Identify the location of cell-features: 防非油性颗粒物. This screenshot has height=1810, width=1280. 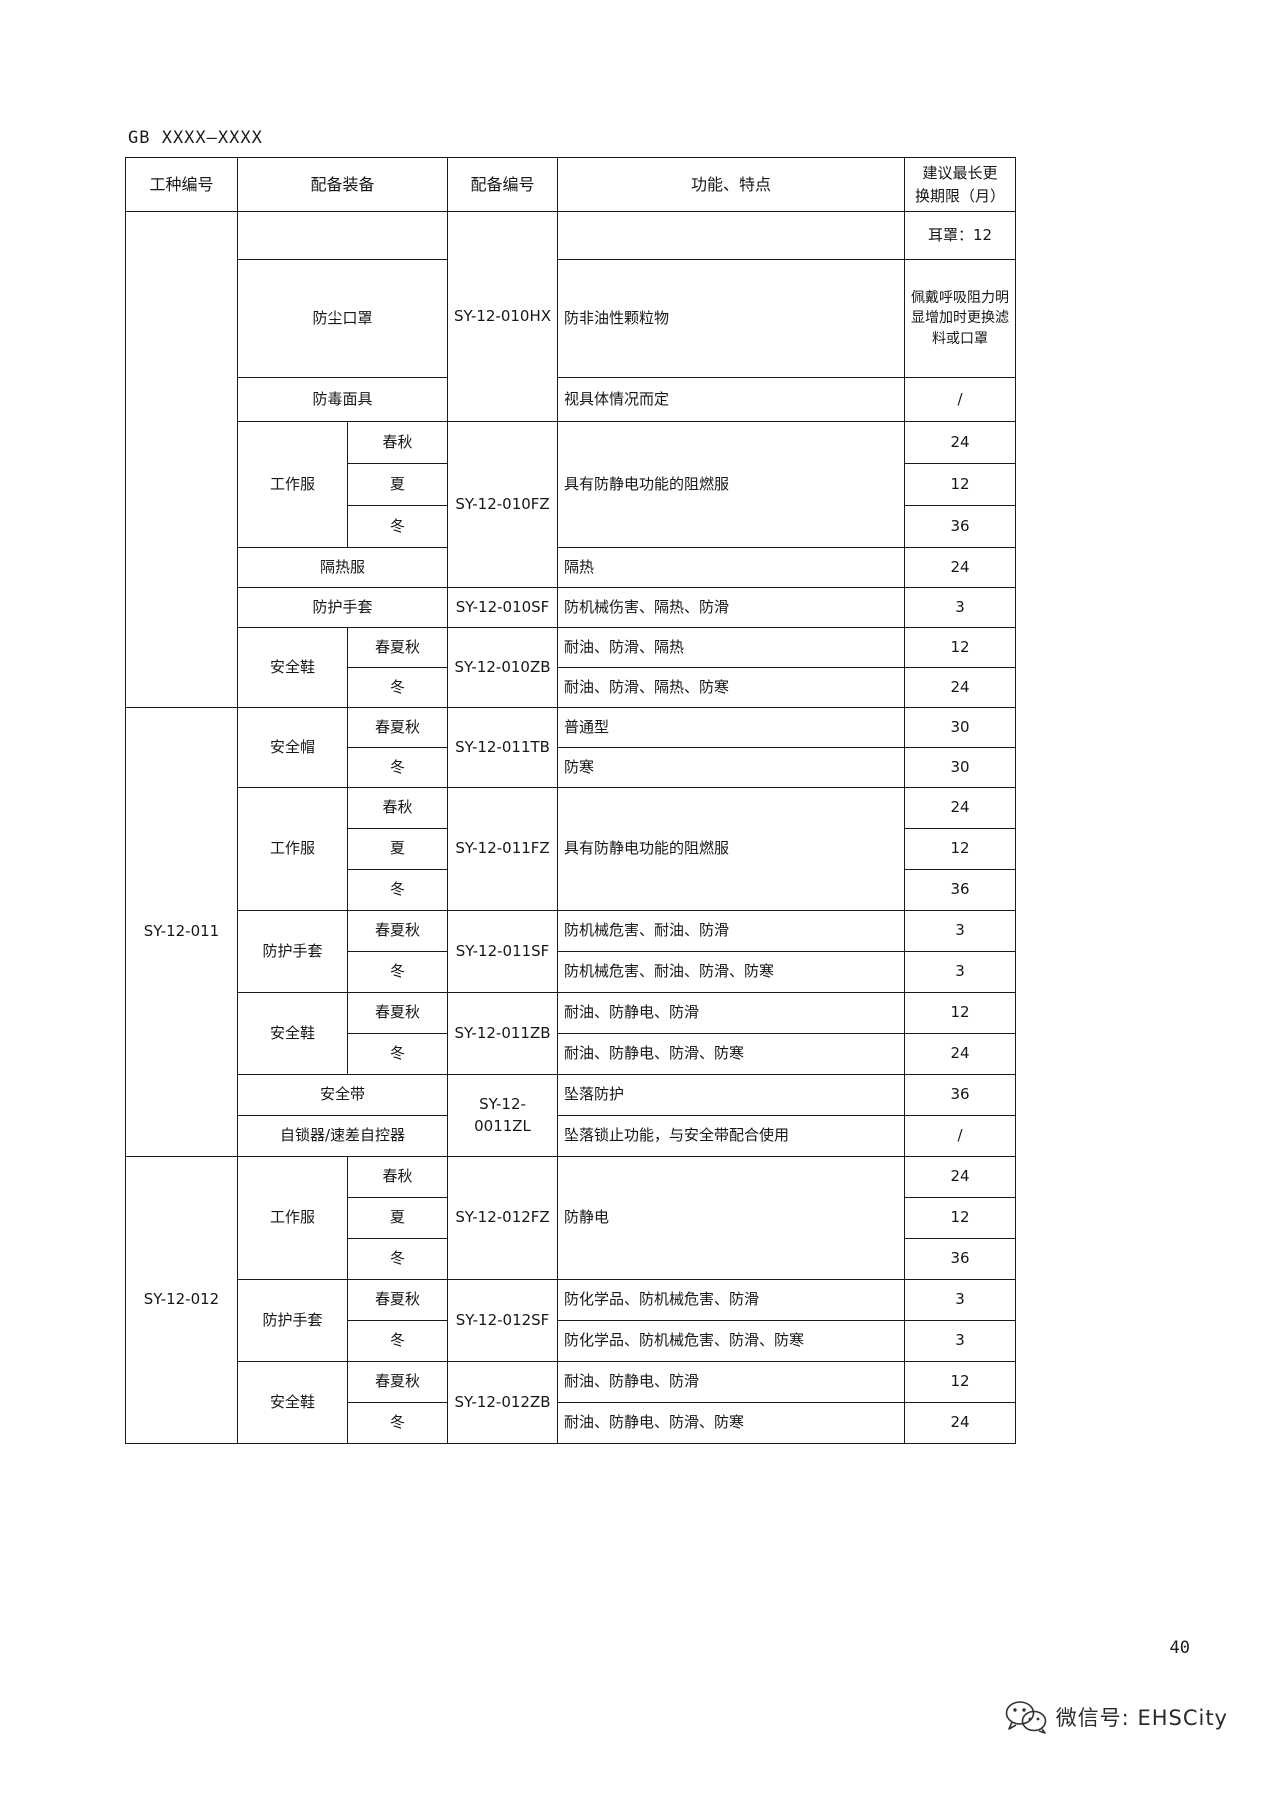
(731, 318).